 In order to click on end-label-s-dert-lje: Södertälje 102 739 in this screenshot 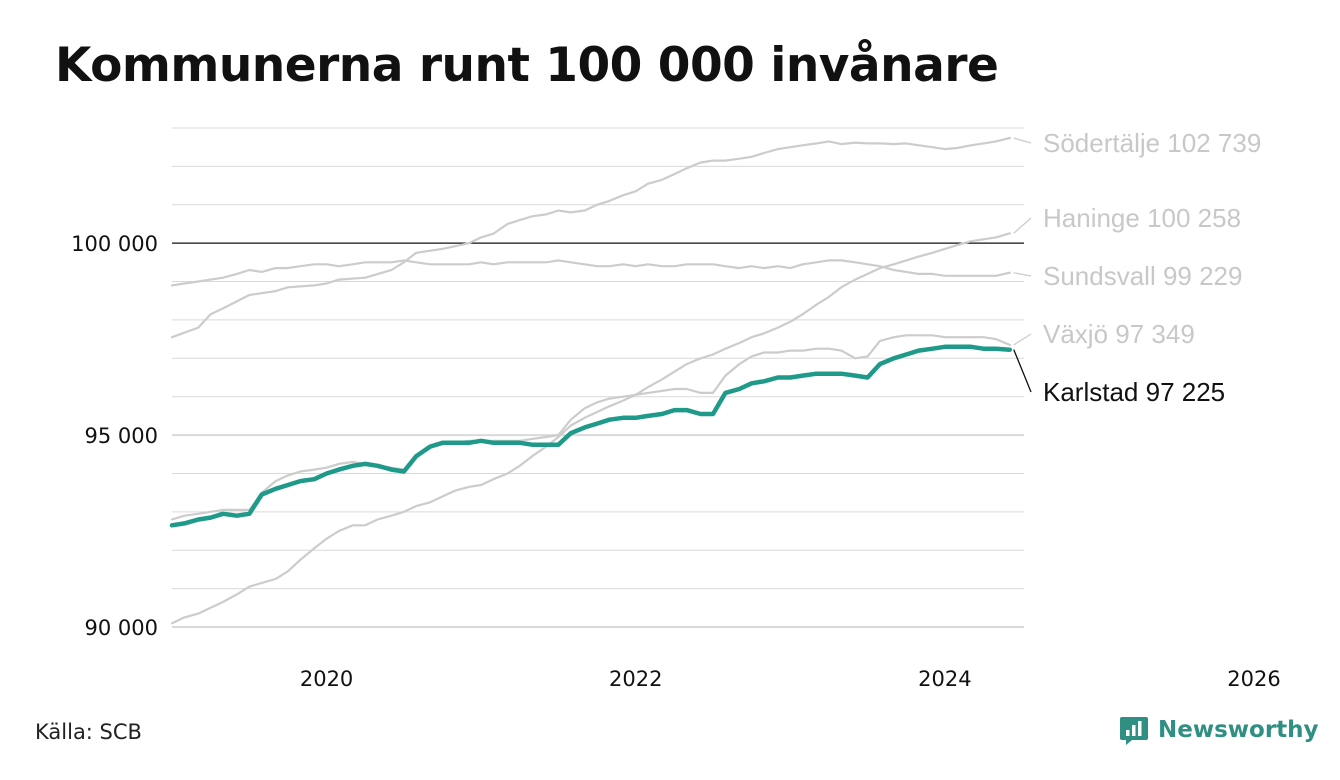, I will do `click(1152, 143)`.